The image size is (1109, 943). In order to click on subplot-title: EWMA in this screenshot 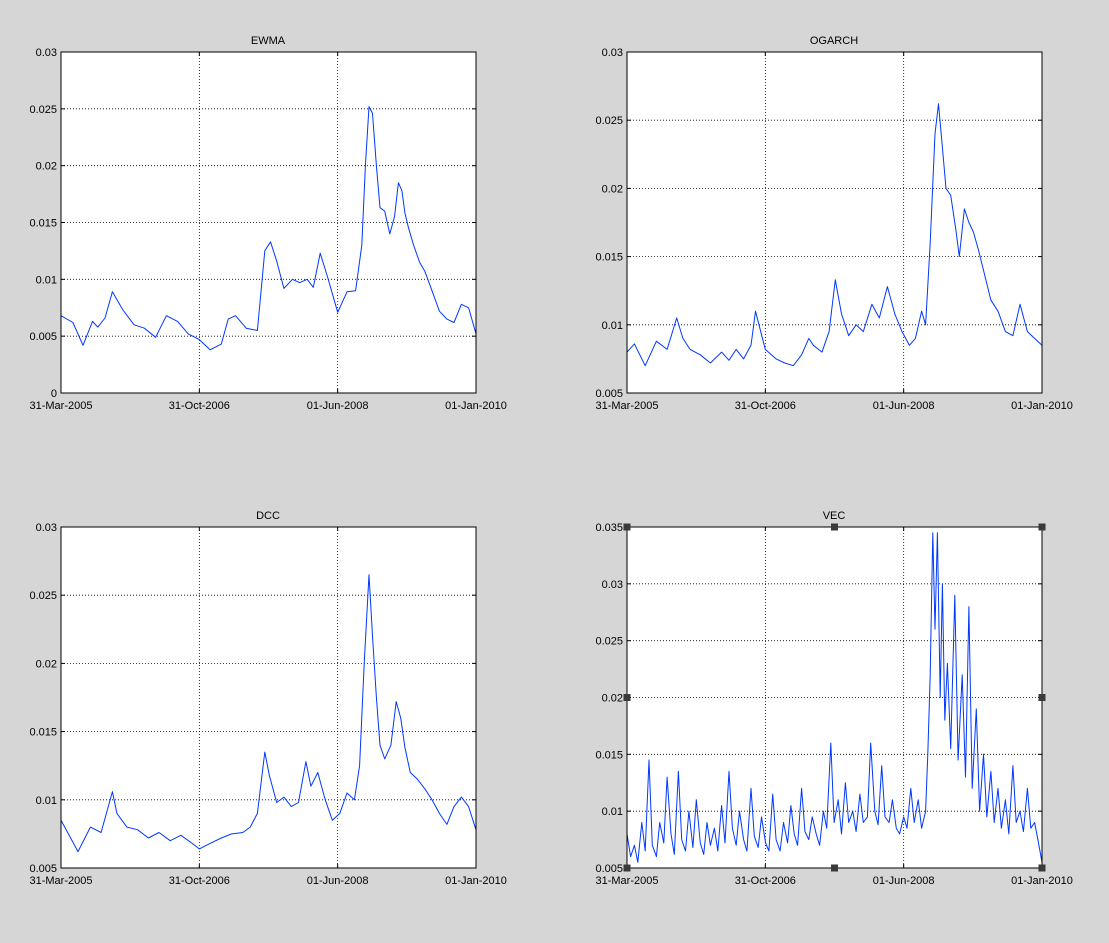, I will do `click(268, 41)`.